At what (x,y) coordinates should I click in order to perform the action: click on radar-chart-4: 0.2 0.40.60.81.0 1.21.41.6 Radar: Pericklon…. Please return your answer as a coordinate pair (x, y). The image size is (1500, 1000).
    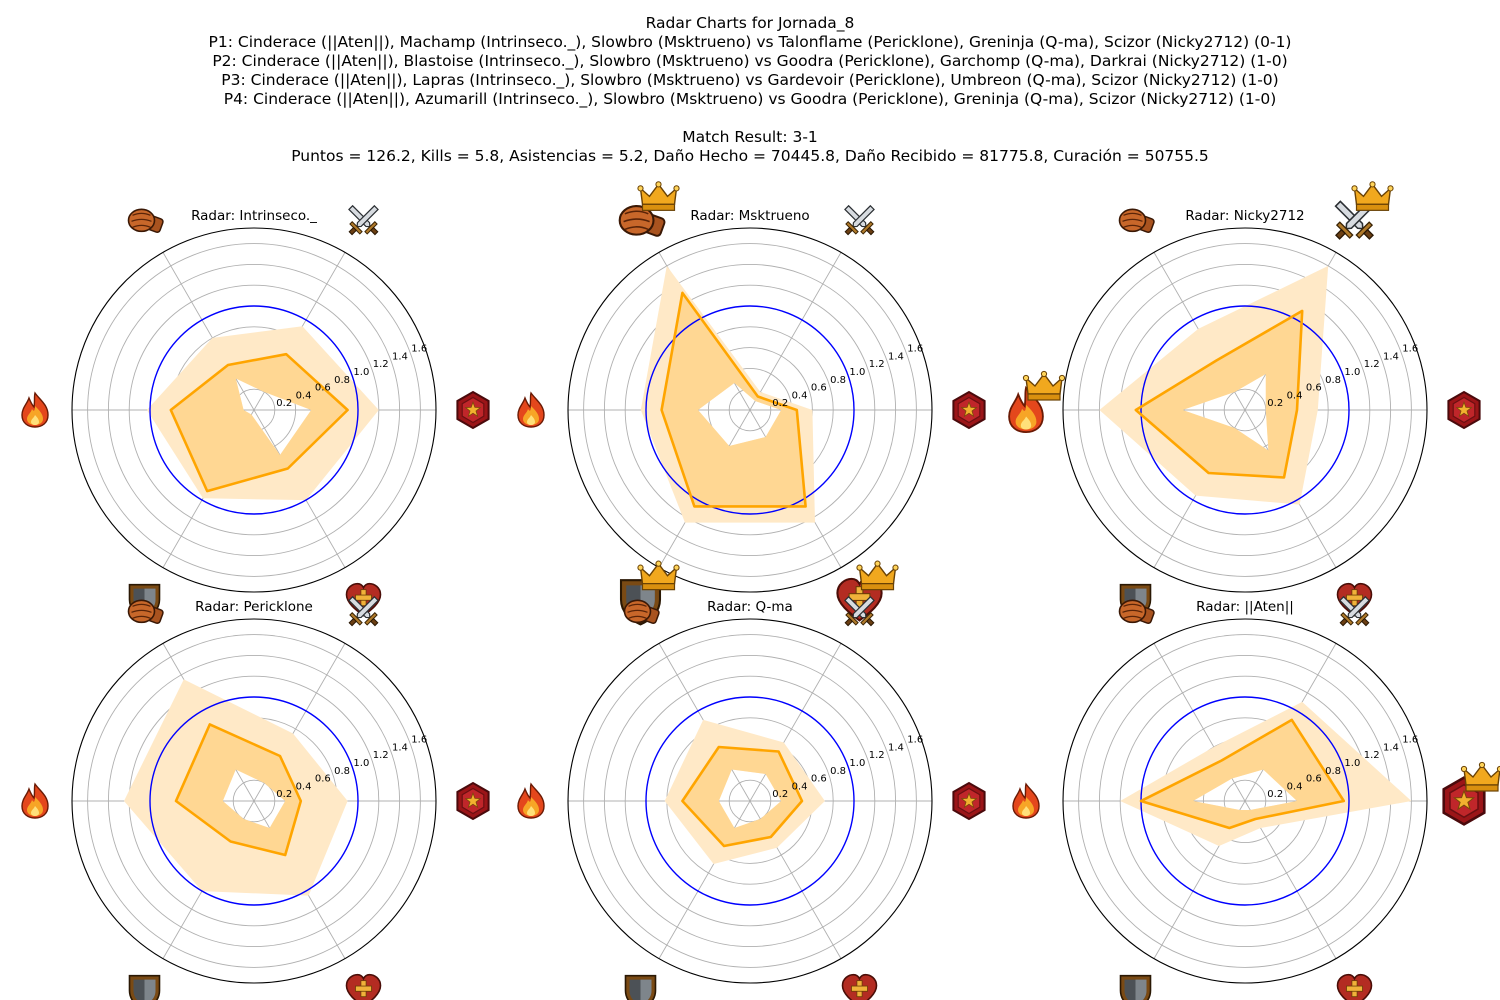
    Looking at the image, I should click on (254, 791).